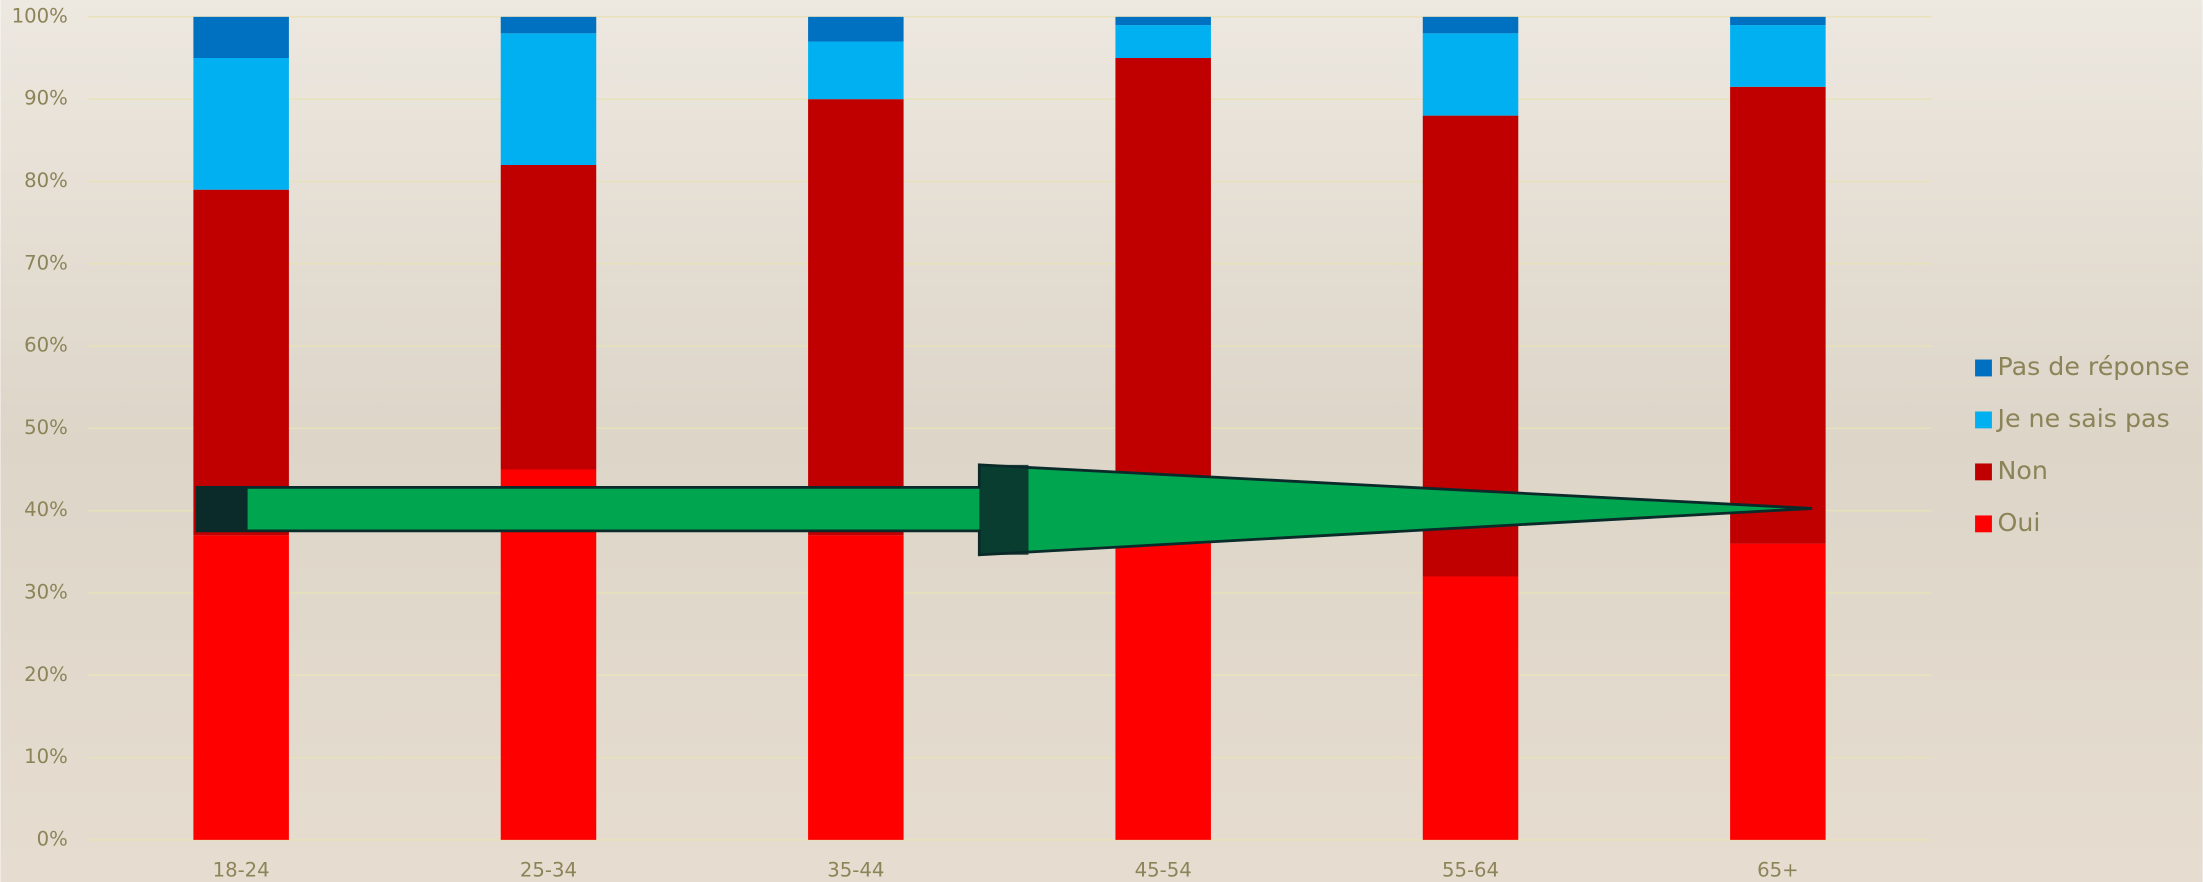 The width and height of the screenshot is (2203, 882). What do you see at coordinates (40, 15) in the screenshot?
I see `y-tick-label: 100%` at bounding box center [40, 15].